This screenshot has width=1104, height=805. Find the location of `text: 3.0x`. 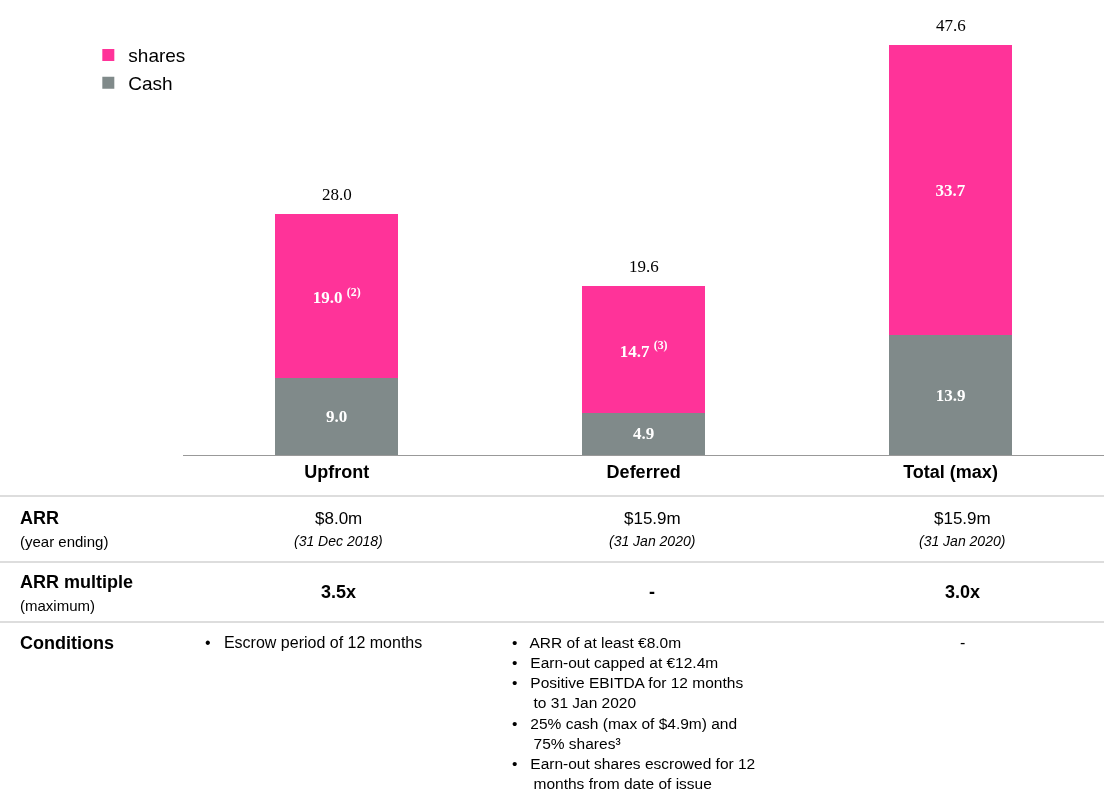

text: 3.0x is located at coordinates (963, 592).